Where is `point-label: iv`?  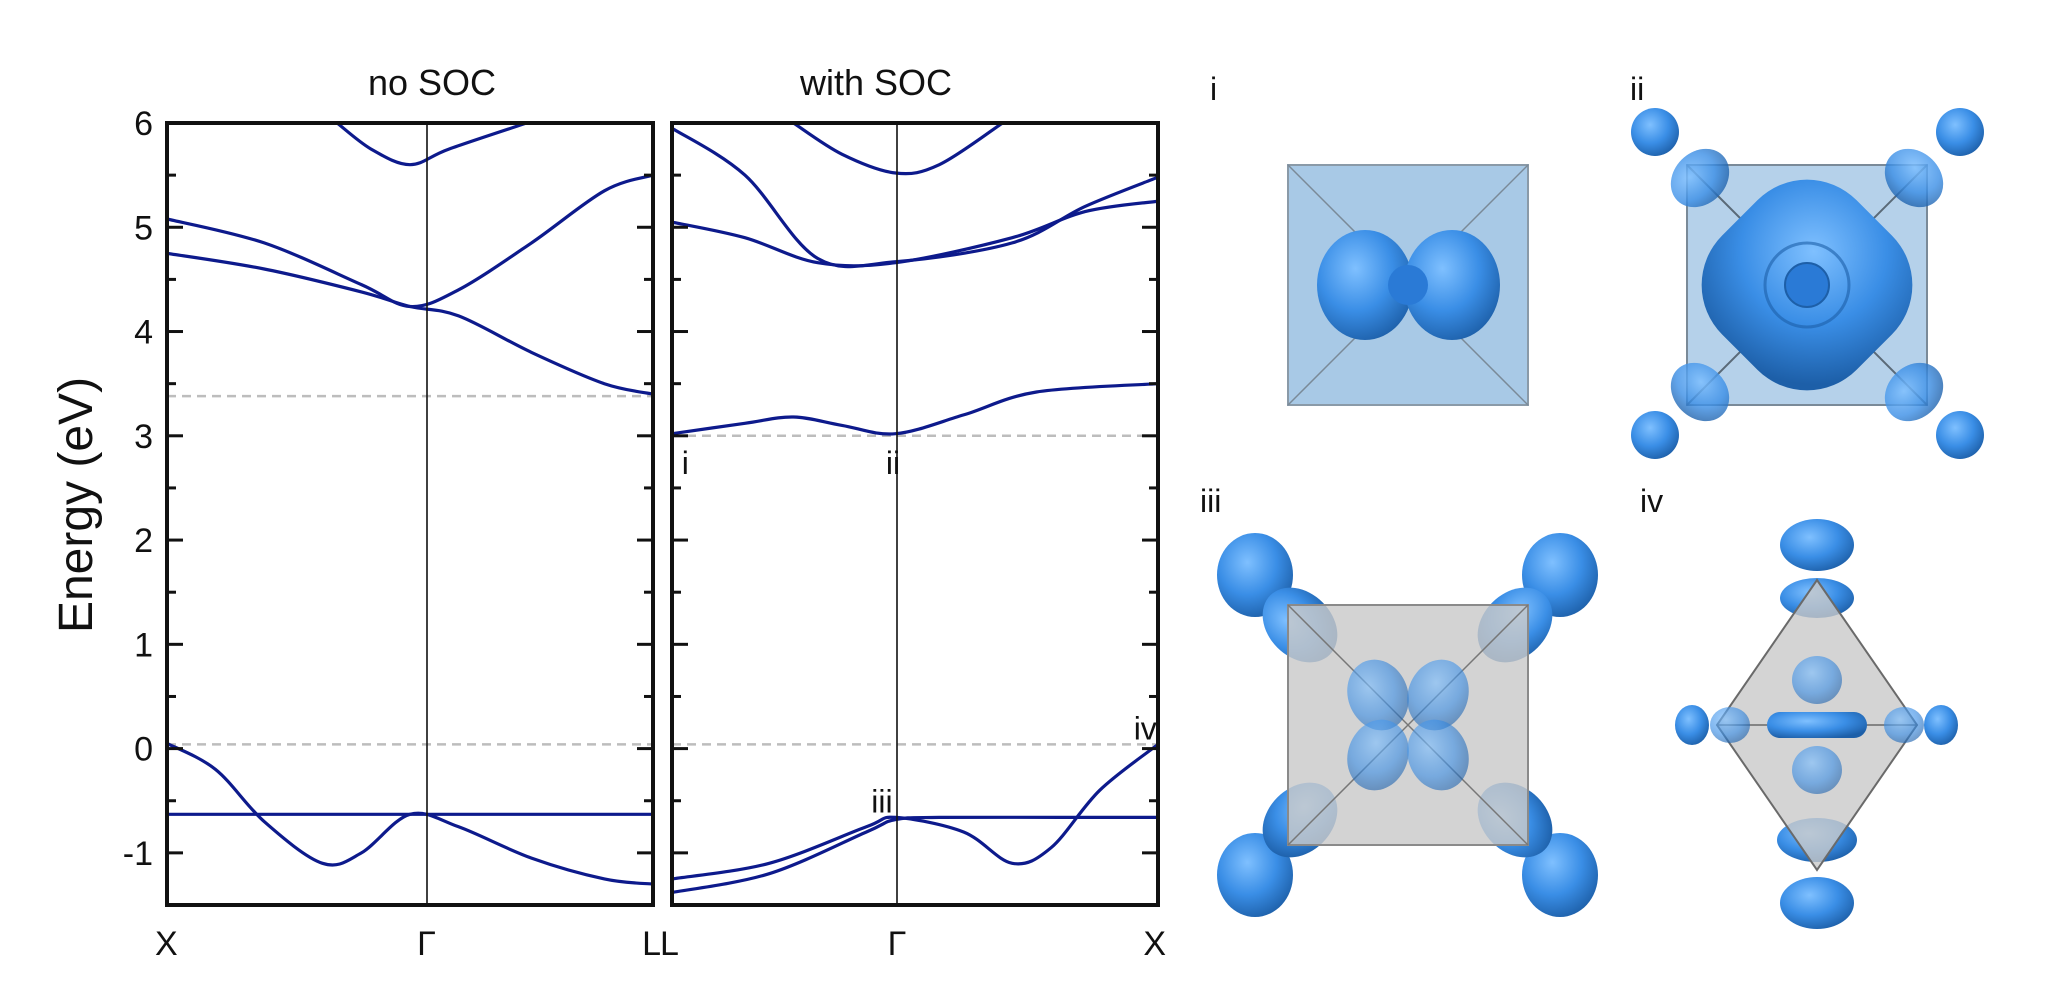
point-label: iv is located at coordinates (1145, 729).